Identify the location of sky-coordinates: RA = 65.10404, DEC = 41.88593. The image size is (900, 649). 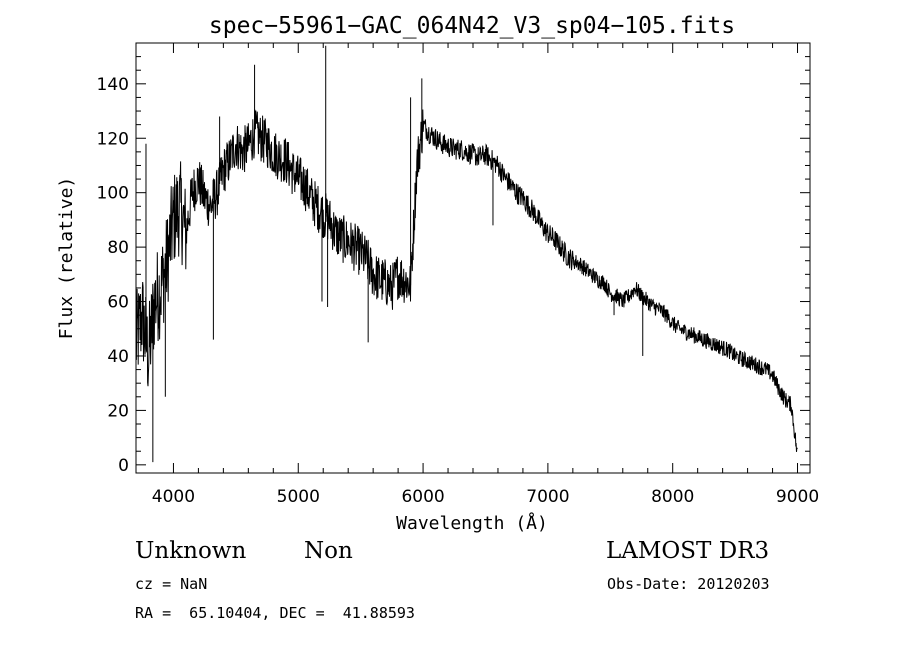
(275, 613).